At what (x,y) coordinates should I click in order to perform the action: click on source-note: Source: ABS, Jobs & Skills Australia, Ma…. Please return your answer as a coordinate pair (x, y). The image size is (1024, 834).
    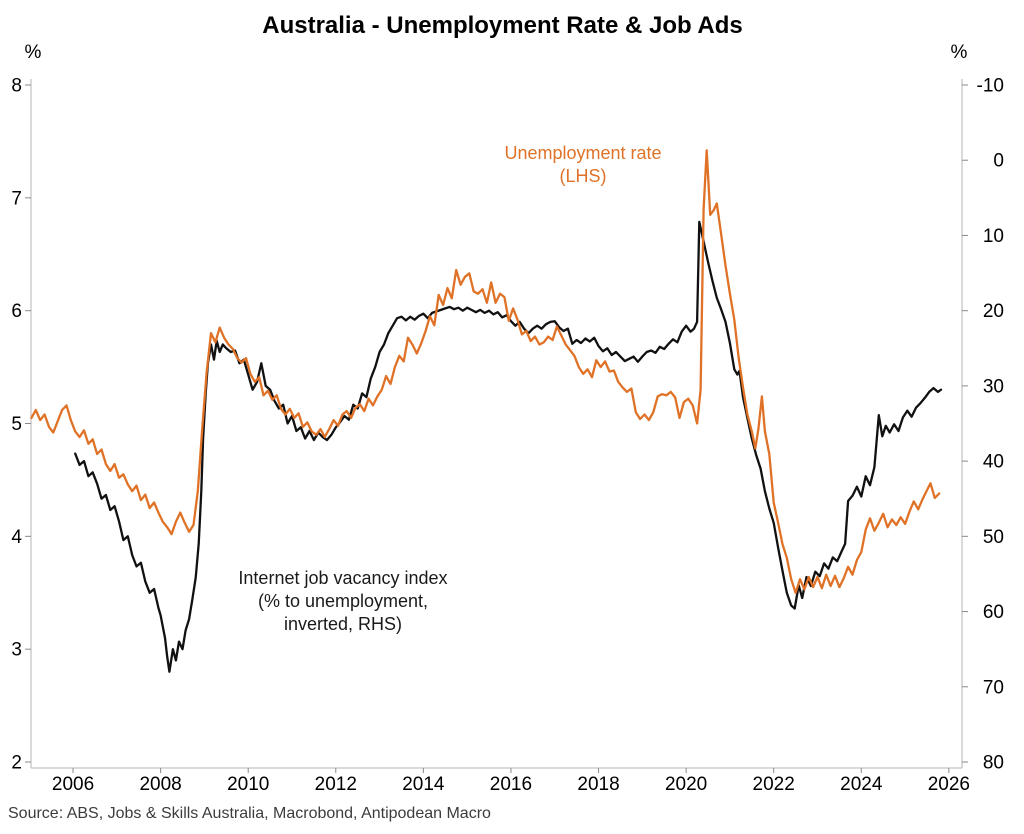
    Looking at the image, I should click on (249, 813).